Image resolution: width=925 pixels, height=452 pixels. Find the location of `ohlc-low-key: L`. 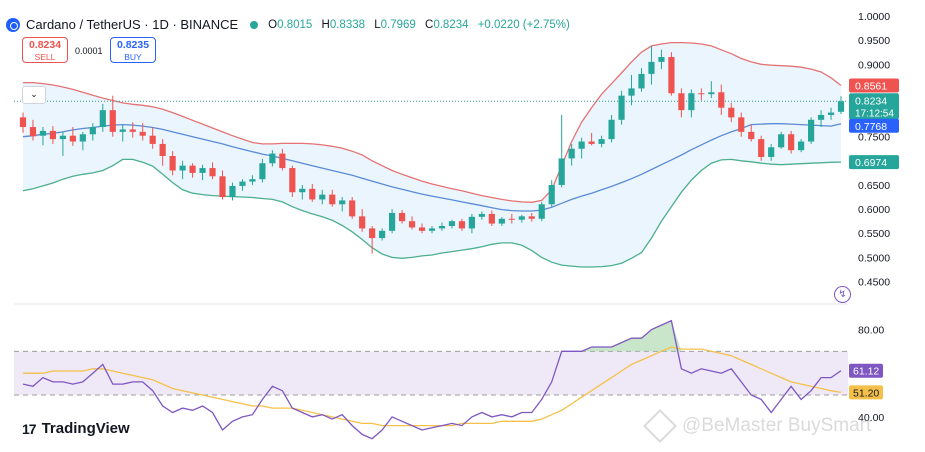

ohlc-low-key: L is located at coordinates (377, 24).